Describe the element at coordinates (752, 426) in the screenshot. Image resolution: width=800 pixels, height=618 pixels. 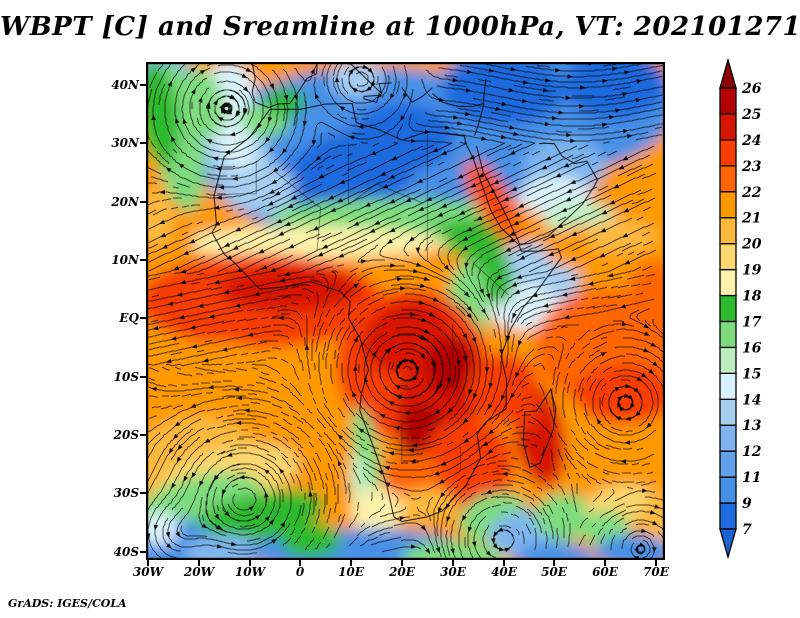
I see `colorbar-label: 13` at that location.